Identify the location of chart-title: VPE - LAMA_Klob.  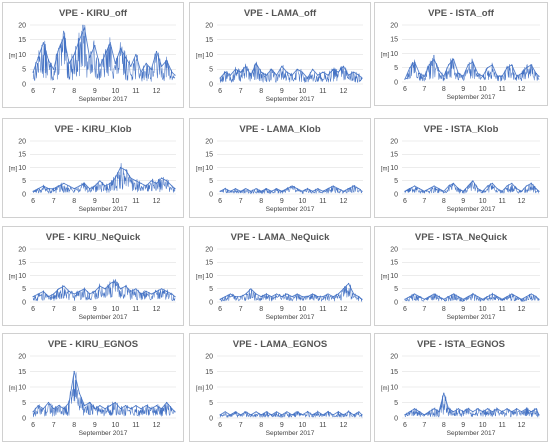
(279, 129).